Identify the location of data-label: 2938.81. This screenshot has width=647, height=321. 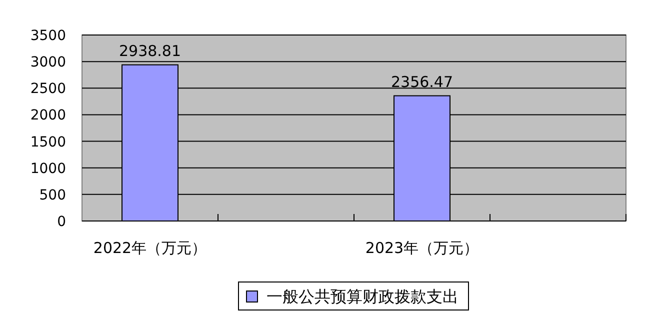
(150, 51).